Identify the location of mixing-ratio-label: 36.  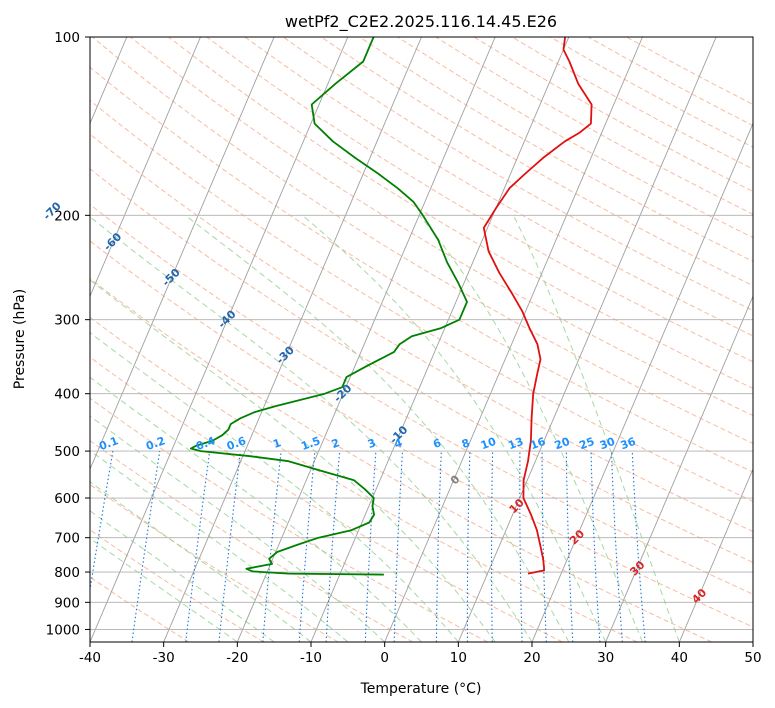
(628, 444).